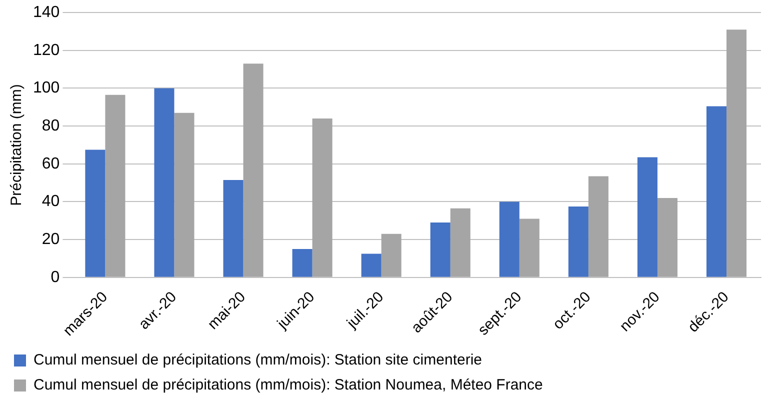  What do you see at coordinates (288, 385) in the screenshot?
I see `legend-label: Cumul mensuel de précipitations (mm/mois): Station Noumea, Méteo France` at bounding box center [288, 385].